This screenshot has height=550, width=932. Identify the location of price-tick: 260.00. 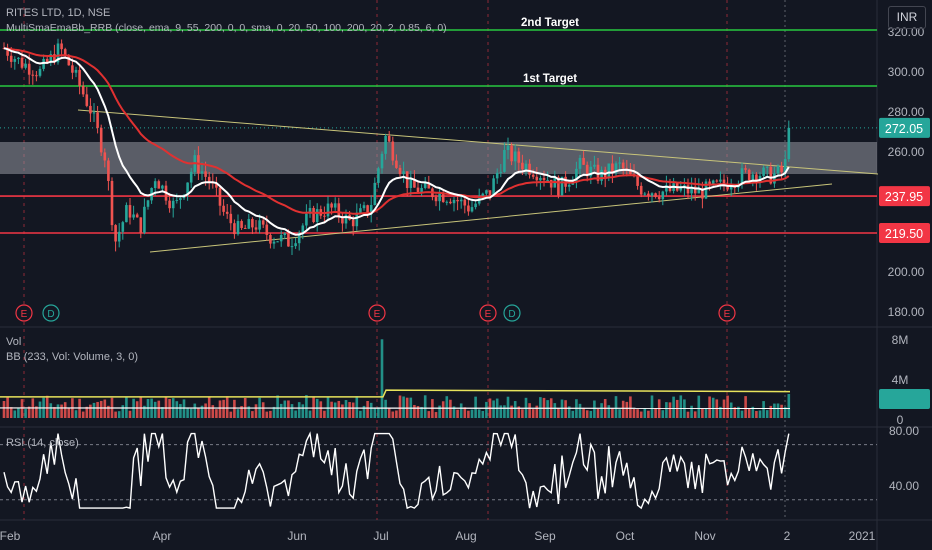
(906, 152).